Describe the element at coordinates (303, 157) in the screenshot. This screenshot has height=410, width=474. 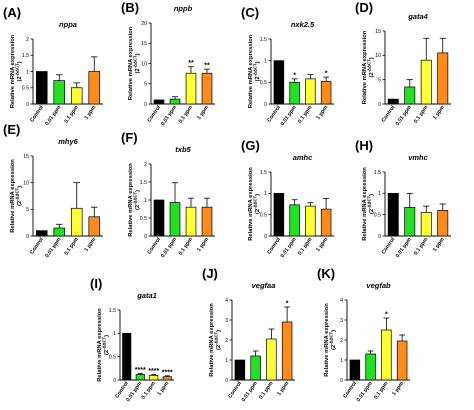
I see `gene-title: amhc` at that location.